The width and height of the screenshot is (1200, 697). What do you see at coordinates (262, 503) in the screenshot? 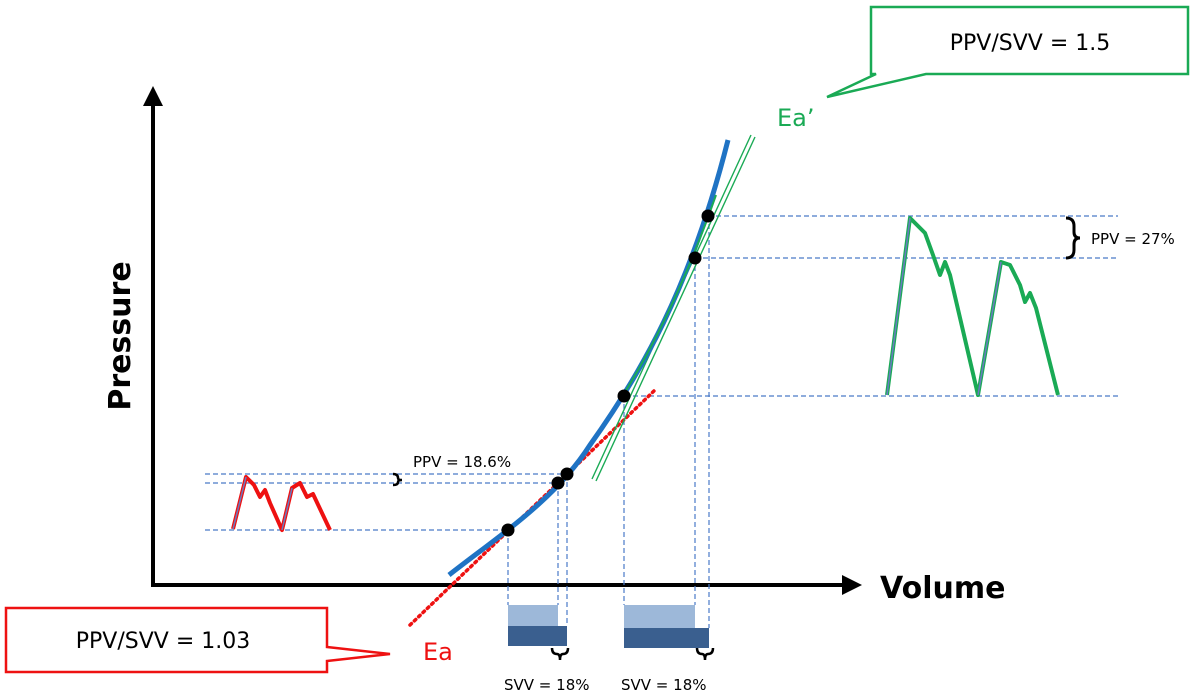
I see `red-pressure-waveform-shadow` at bounding box center [262, 503].